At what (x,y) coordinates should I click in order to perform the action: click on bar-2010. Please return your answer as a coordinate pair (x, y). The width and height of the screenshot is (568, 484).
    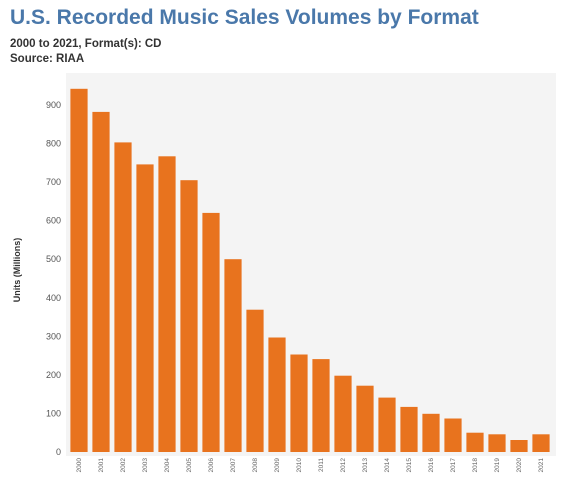
    Looking at the image, I should click on (299, 403).